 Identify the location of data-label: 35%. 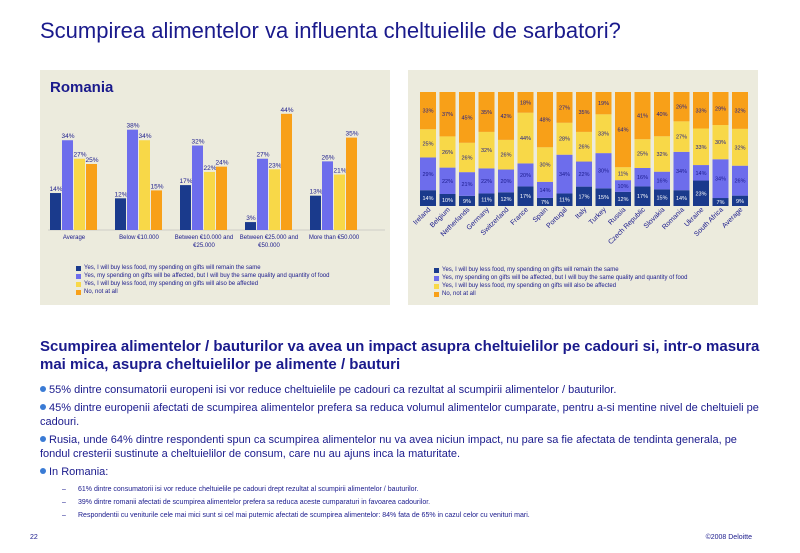
(351, 134).